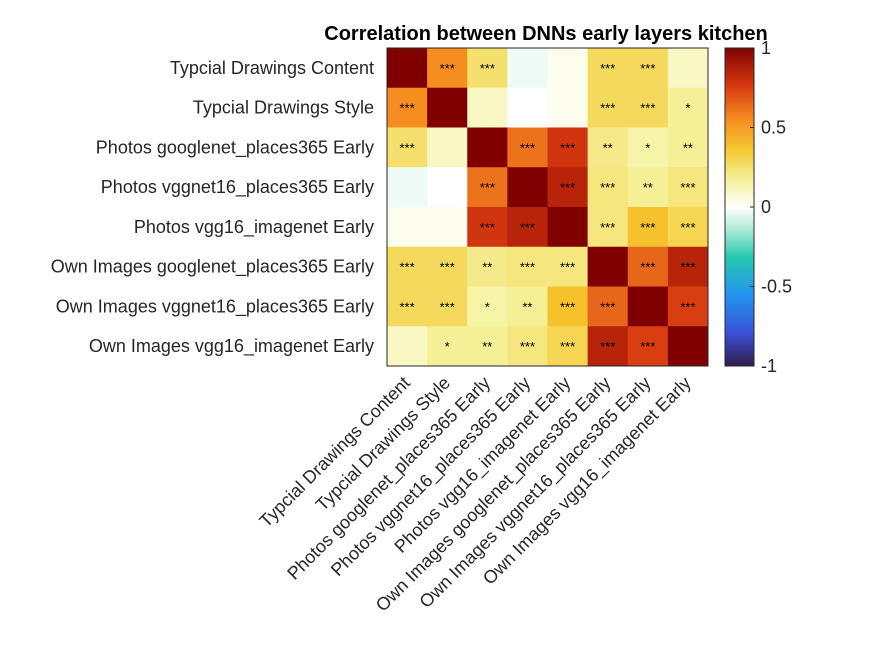  Describe the element at coordinates (773, 128) in the screenshot. I see `colorbar-tick-label: 0.5` at that location.